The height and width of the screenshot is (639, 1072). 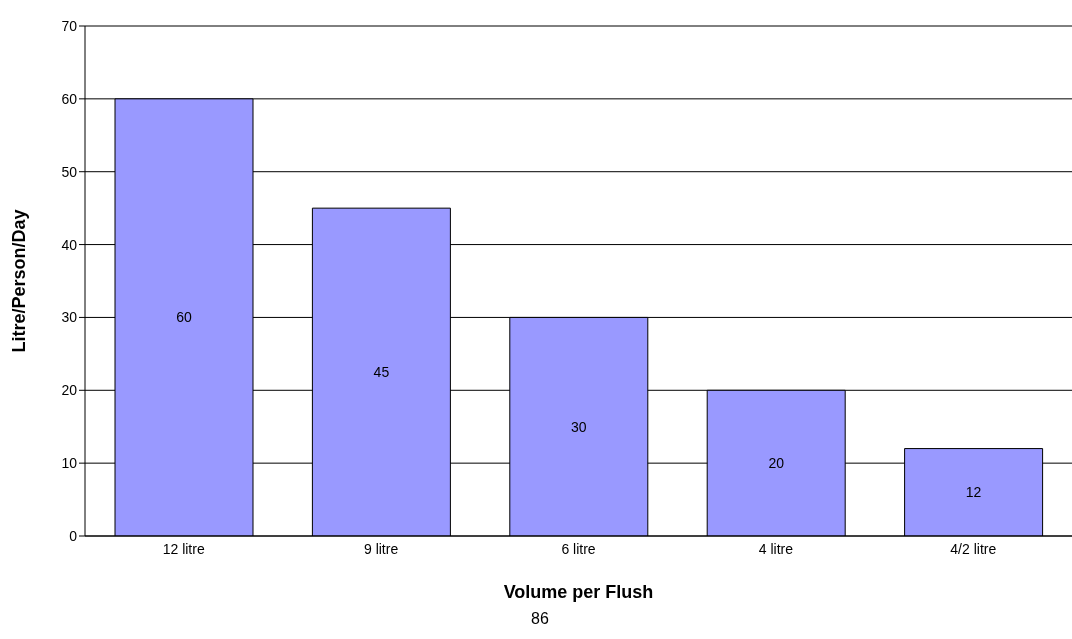 I want to click on y-tick-label: 30, so click(x=69, y=317).